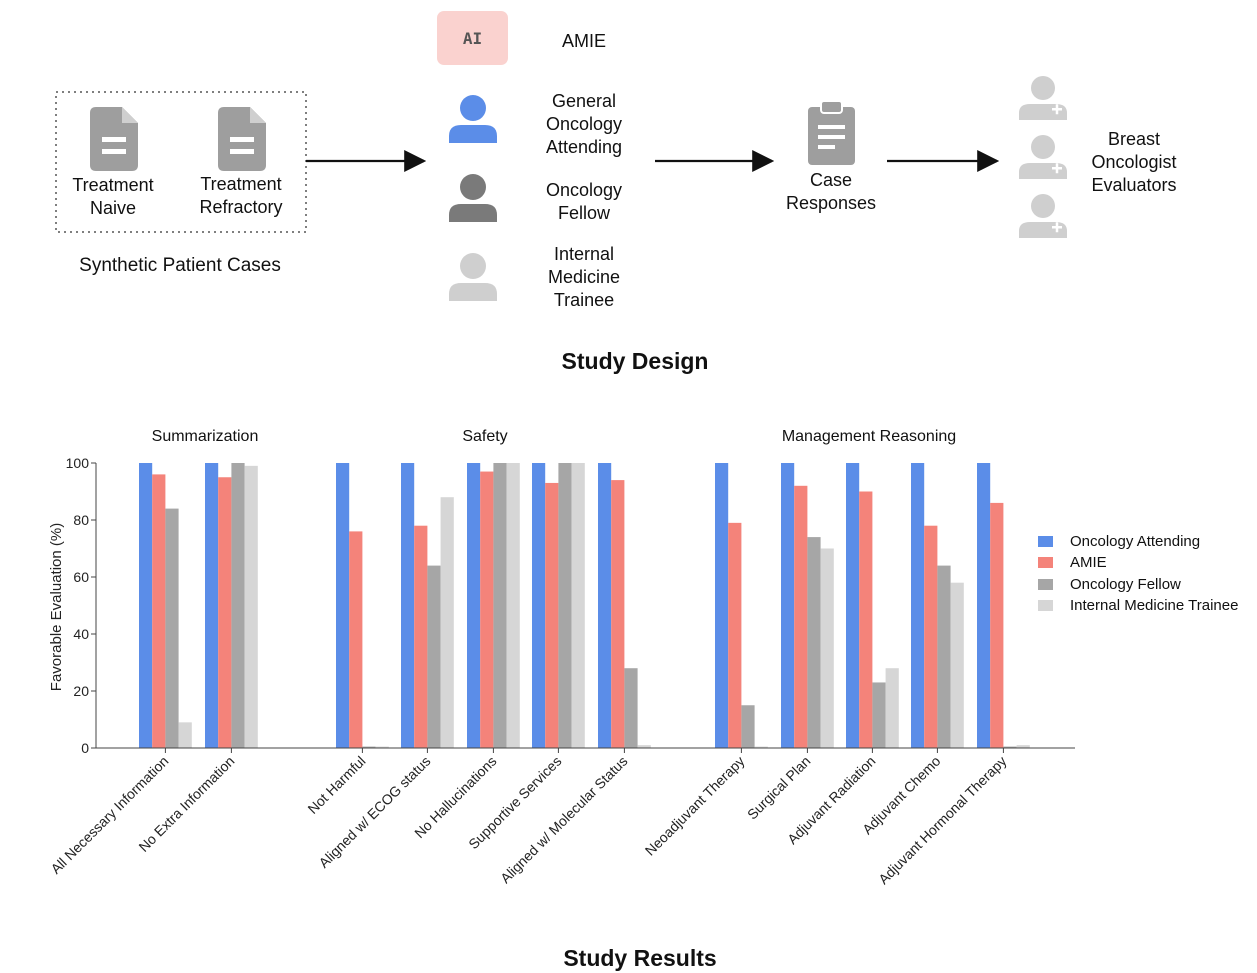 Image resolution: width=1257 pixels, height=973 pixels. I want to click on x-tick-label: Not Harmful, so click(336, 785).